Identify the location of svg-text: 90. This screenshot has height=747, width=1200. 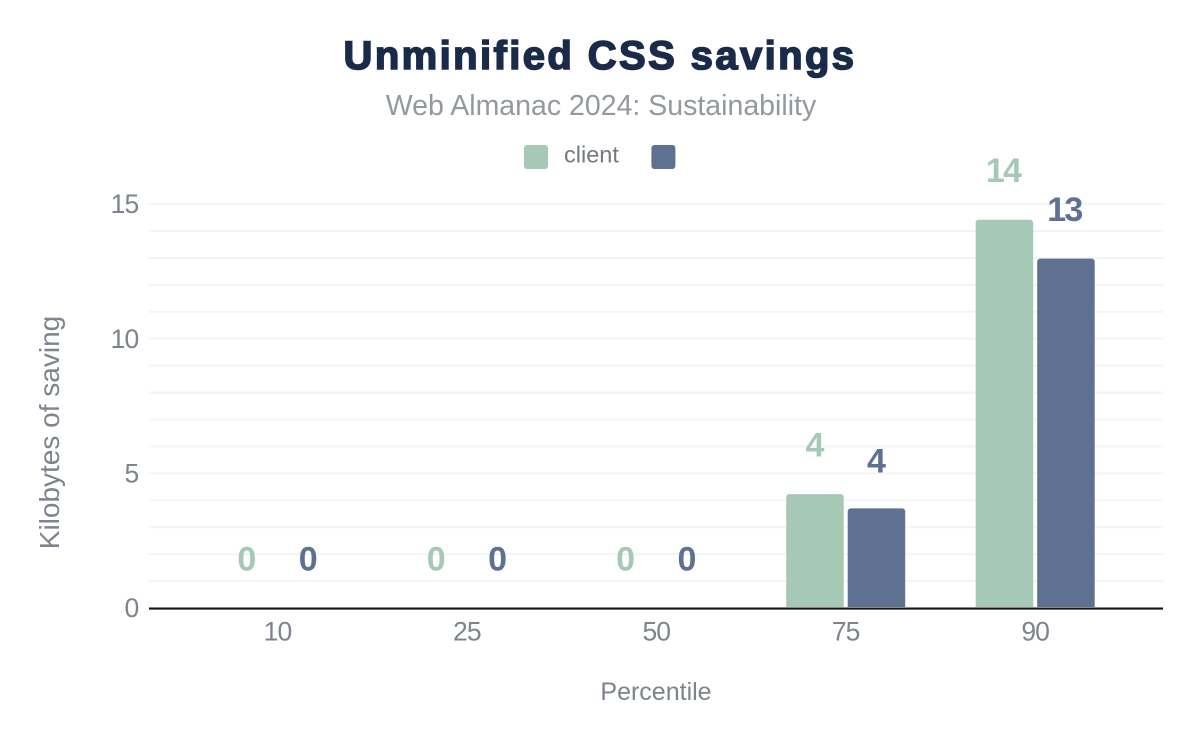
(1035, 632).